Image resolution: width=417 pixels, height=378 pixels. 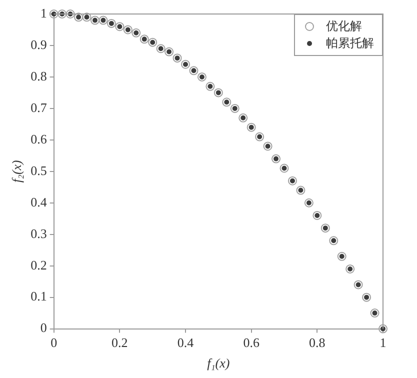 What do you see at coordinates (344, 26) in the screenshot?
I see `legend-label: 优化解` at bounding box center [344, 26].